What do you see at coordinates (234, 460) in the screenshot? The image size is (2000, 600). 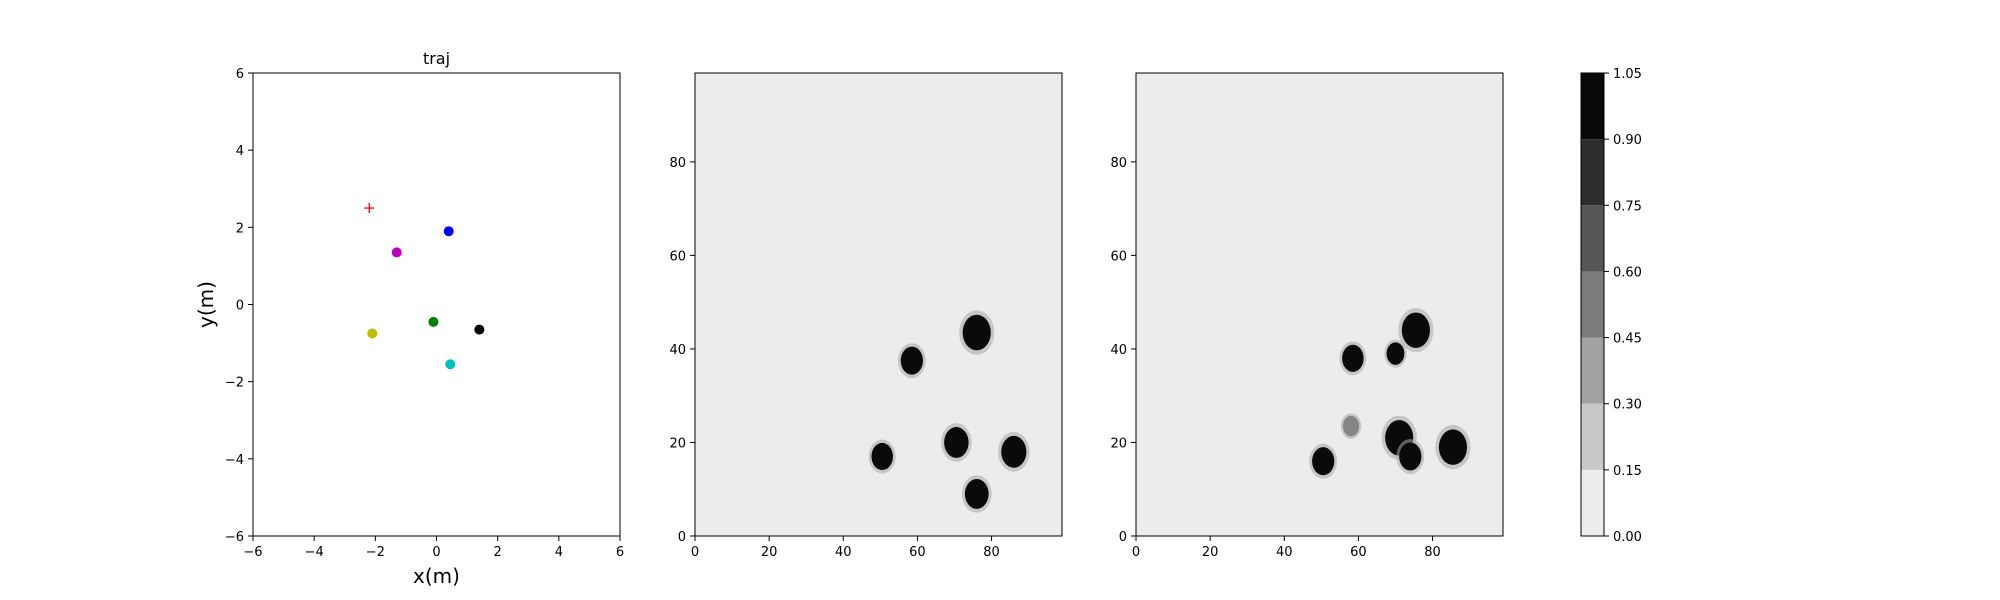 I see `y-tick-label: −4` at bounding box center [234, 460].